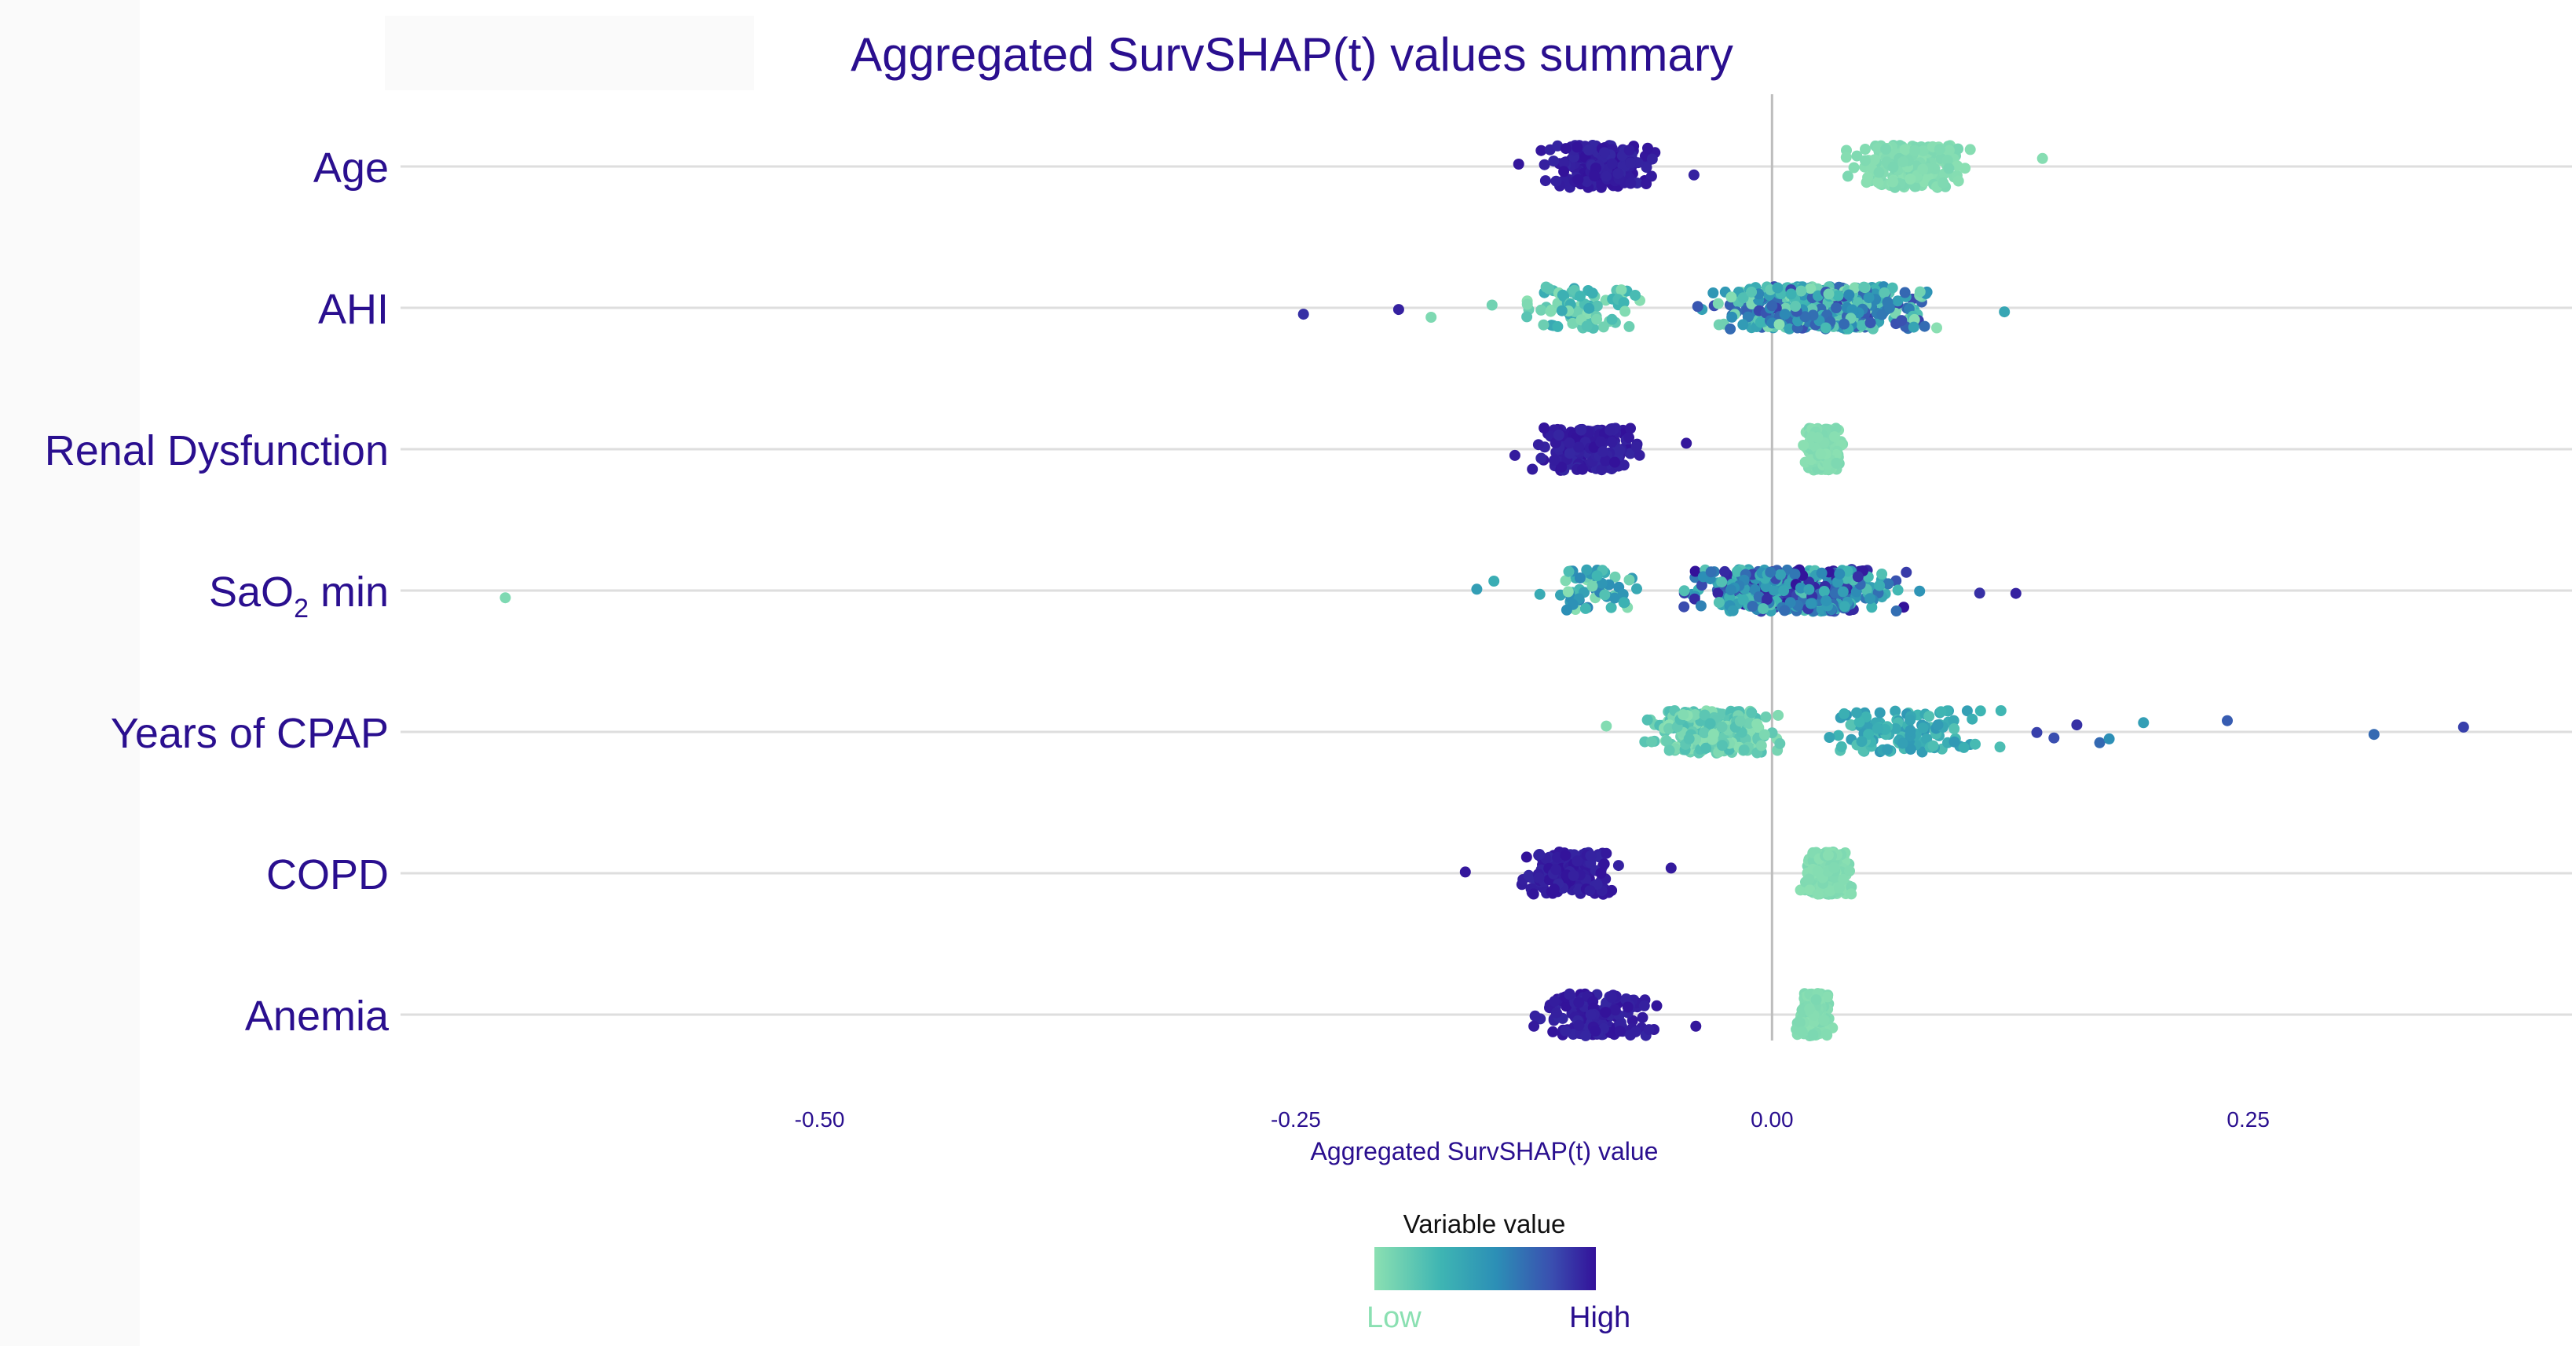 The height and width of the screenshot is (1346, 2576). Describe the element at coordinates (1292, 54) in the screenshot. I see `chart-title: Aggregated SurvSHAP(t) values summary` at that location.